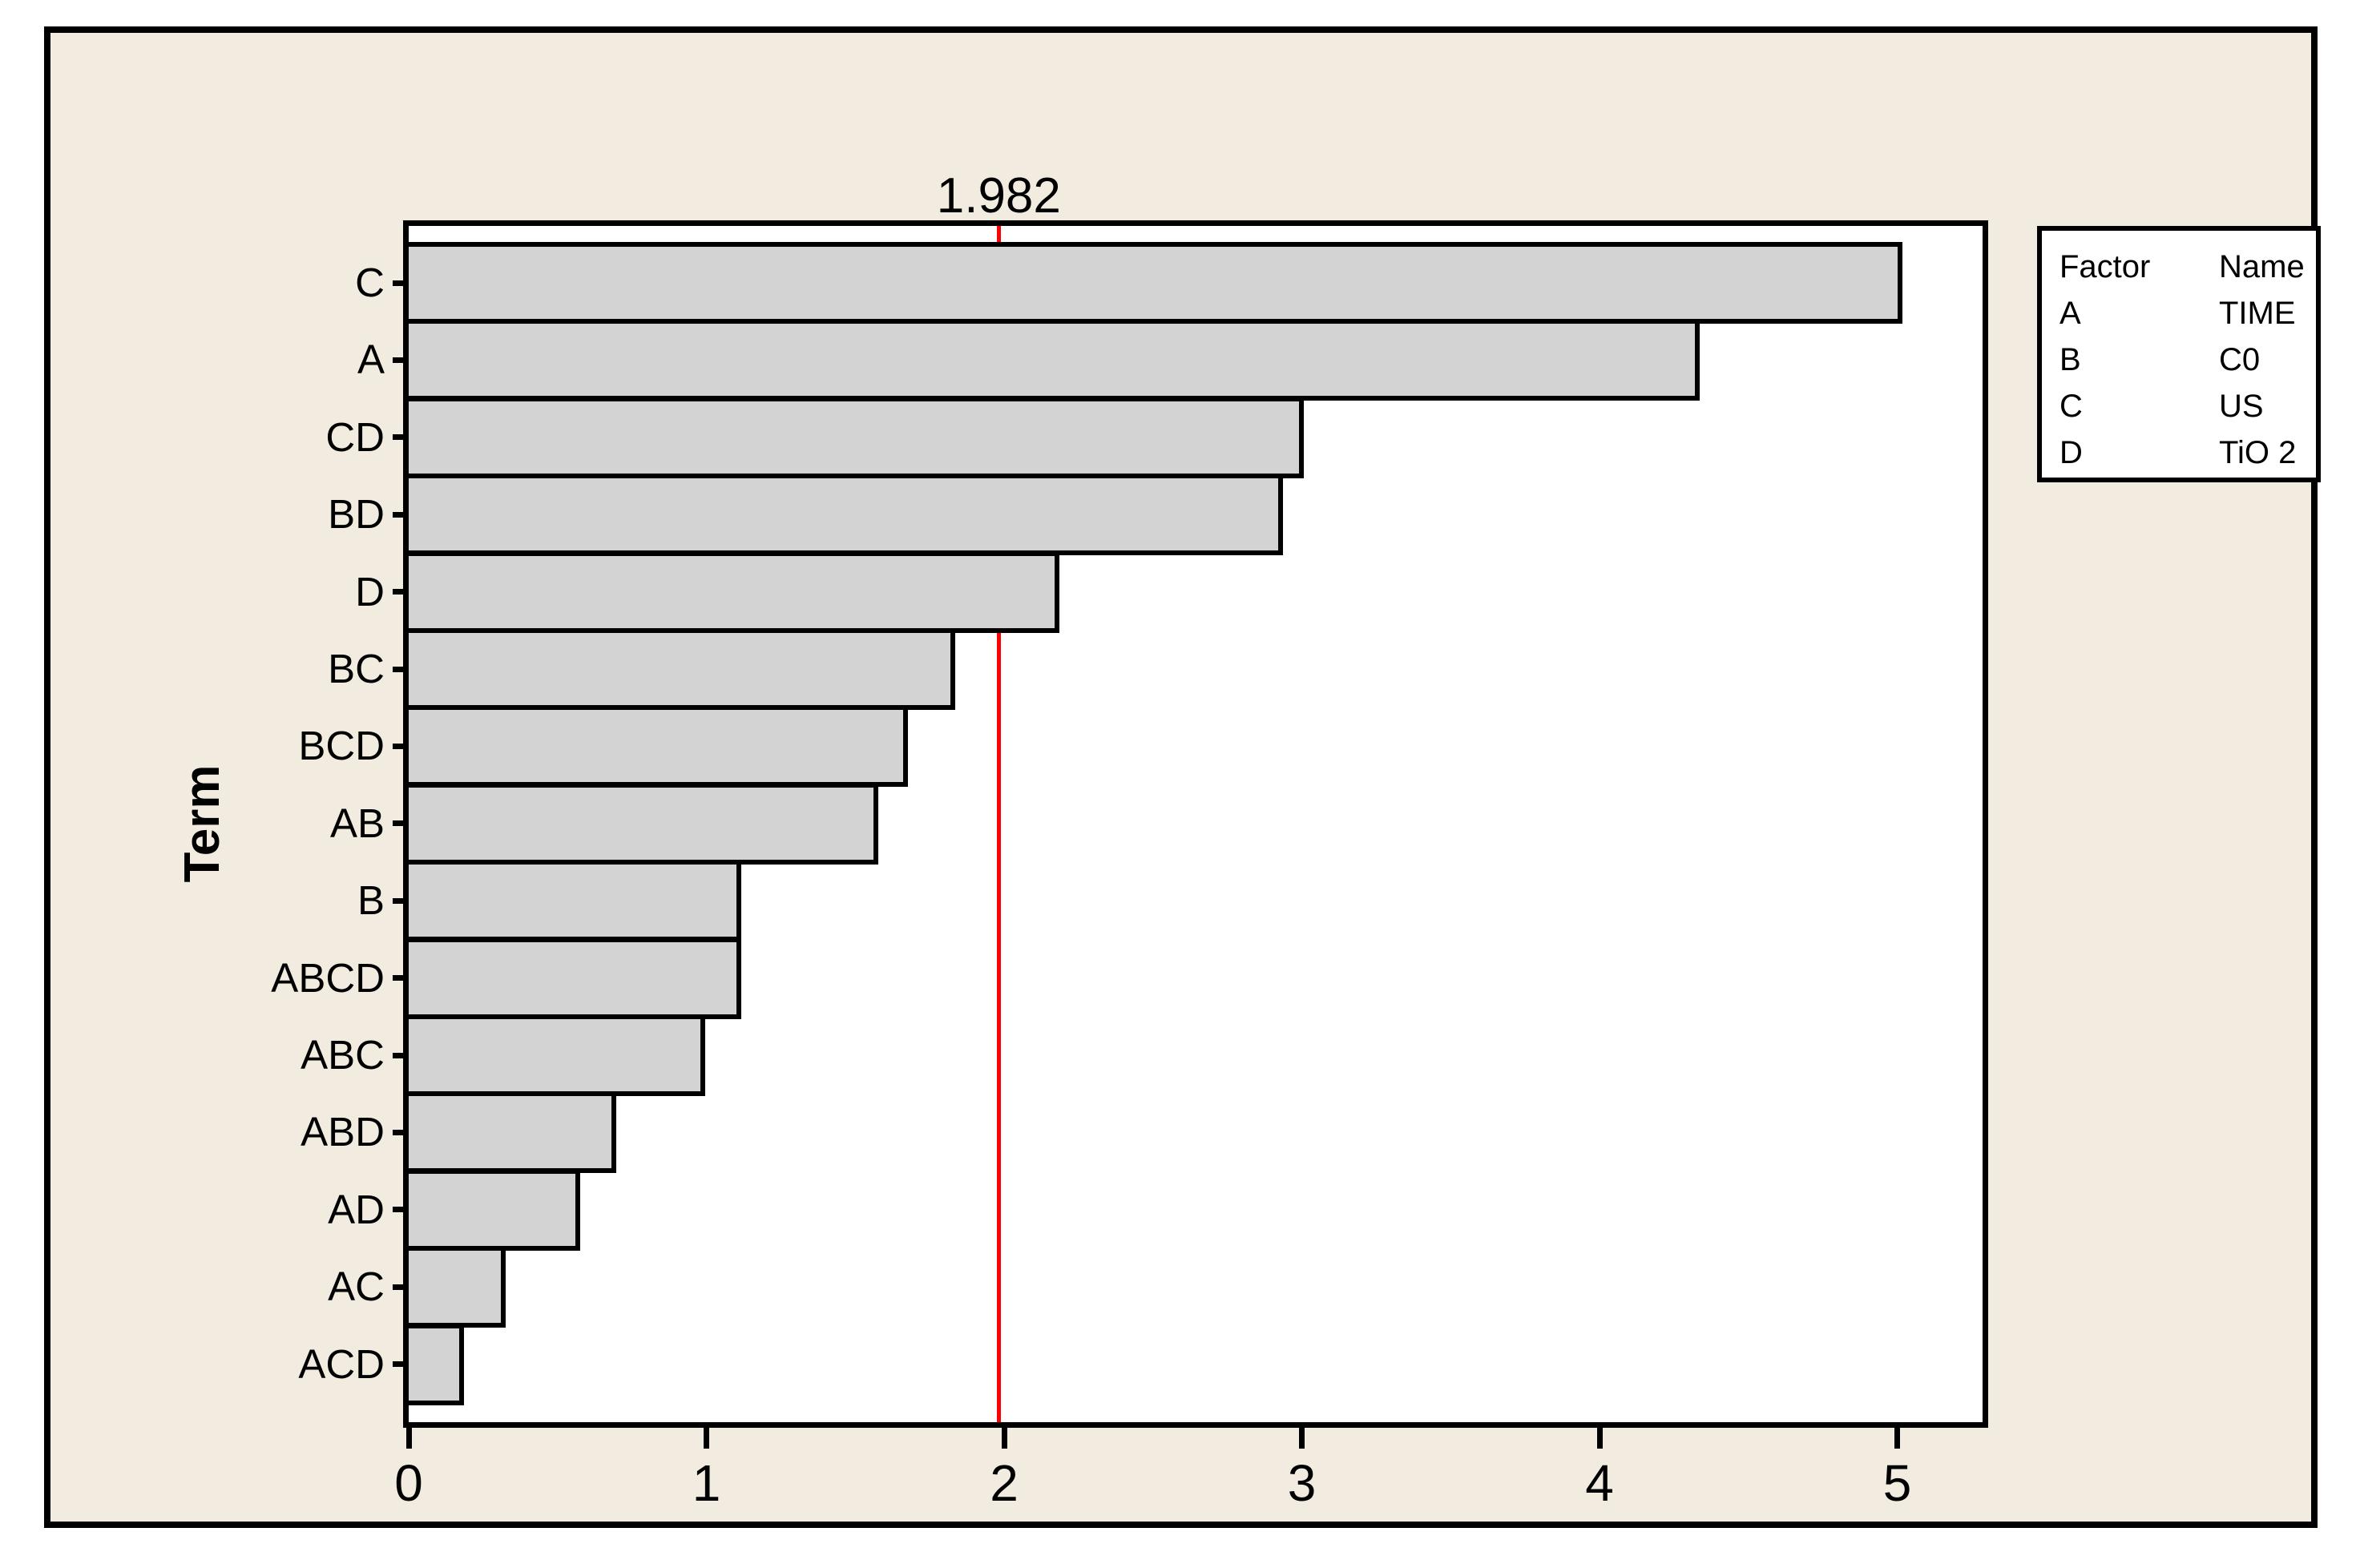 This screenshot has width=2356, height=1568. Describe the element at coordinates (1599, 1483) in the screenshot. I see `x-tick-label-4: 4` at that location.